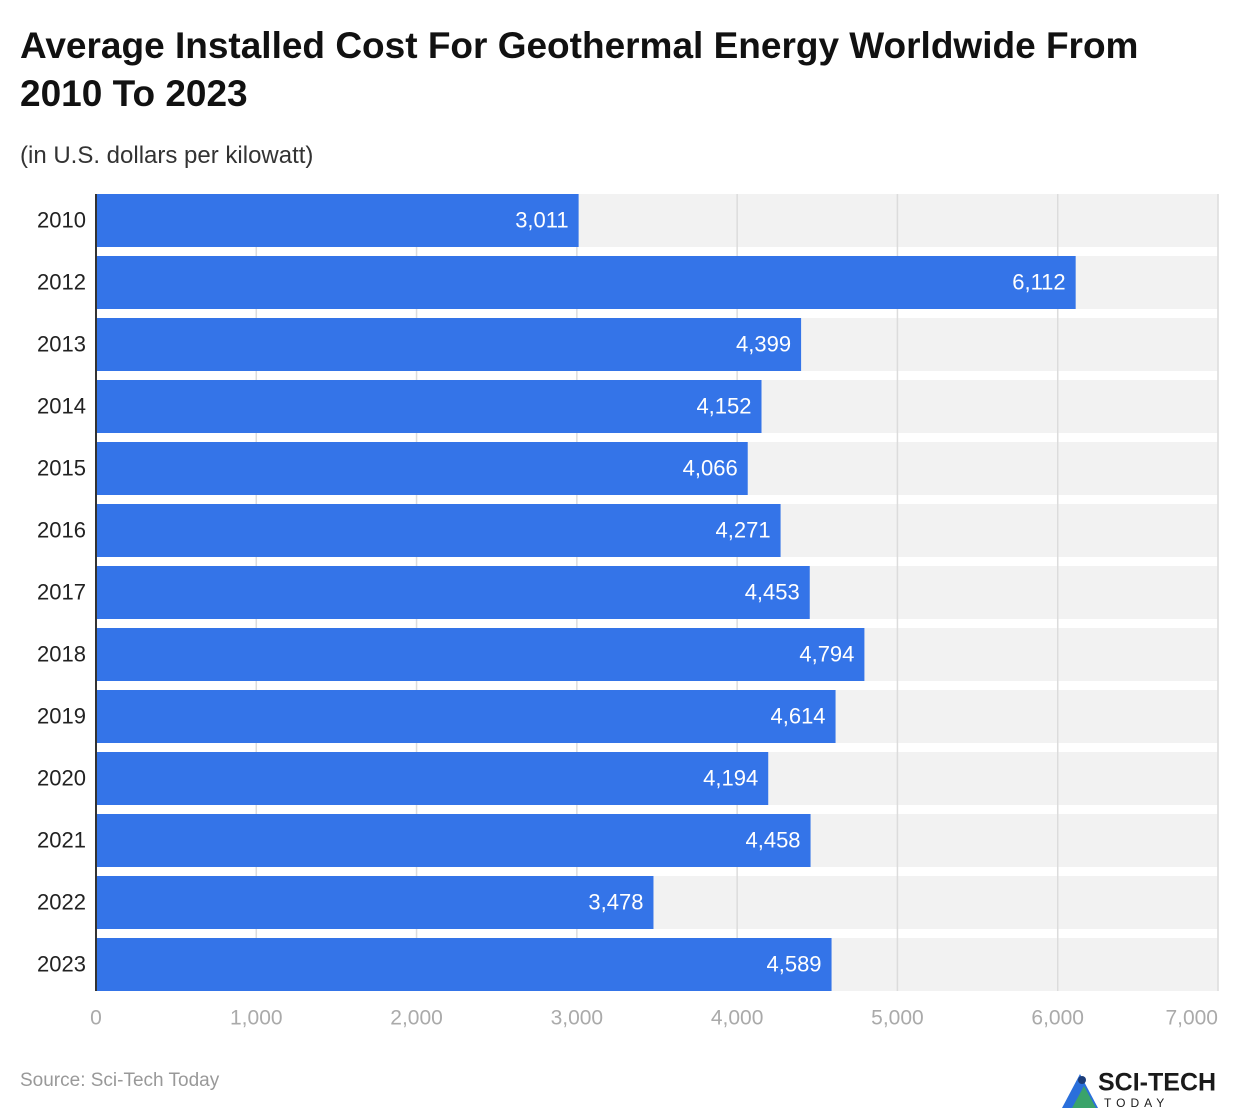  What do you see at coordinates (763, 343) in the screenshot?
I see `value-label: 4,399` at bounding box center [763, 343].